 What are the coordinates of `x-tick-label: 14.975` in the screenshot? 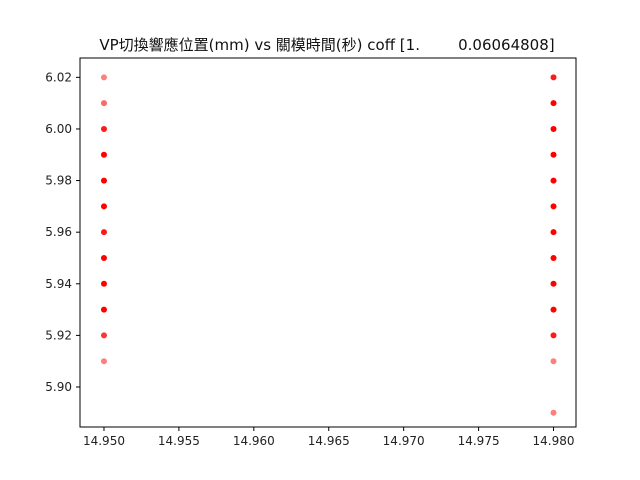 It's located at (479, 441).